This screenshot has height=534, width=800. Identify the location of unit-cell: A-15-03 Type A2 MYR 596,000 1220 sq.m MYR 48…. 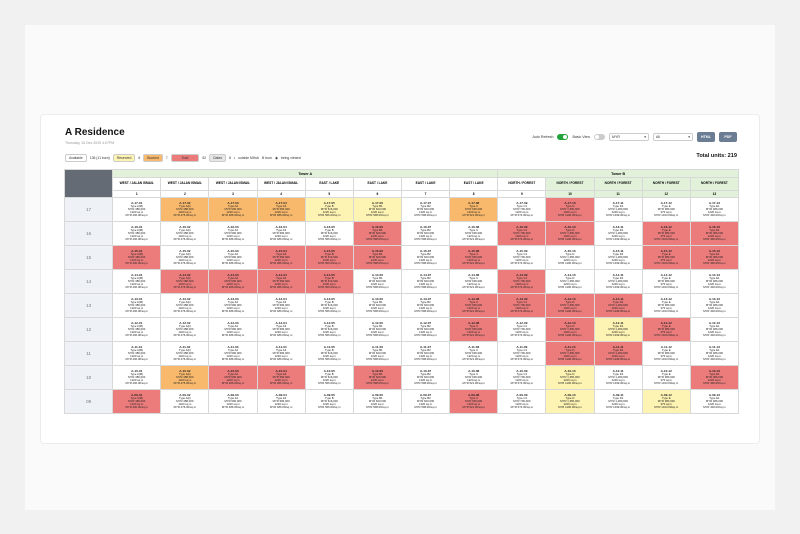
(233, 257).